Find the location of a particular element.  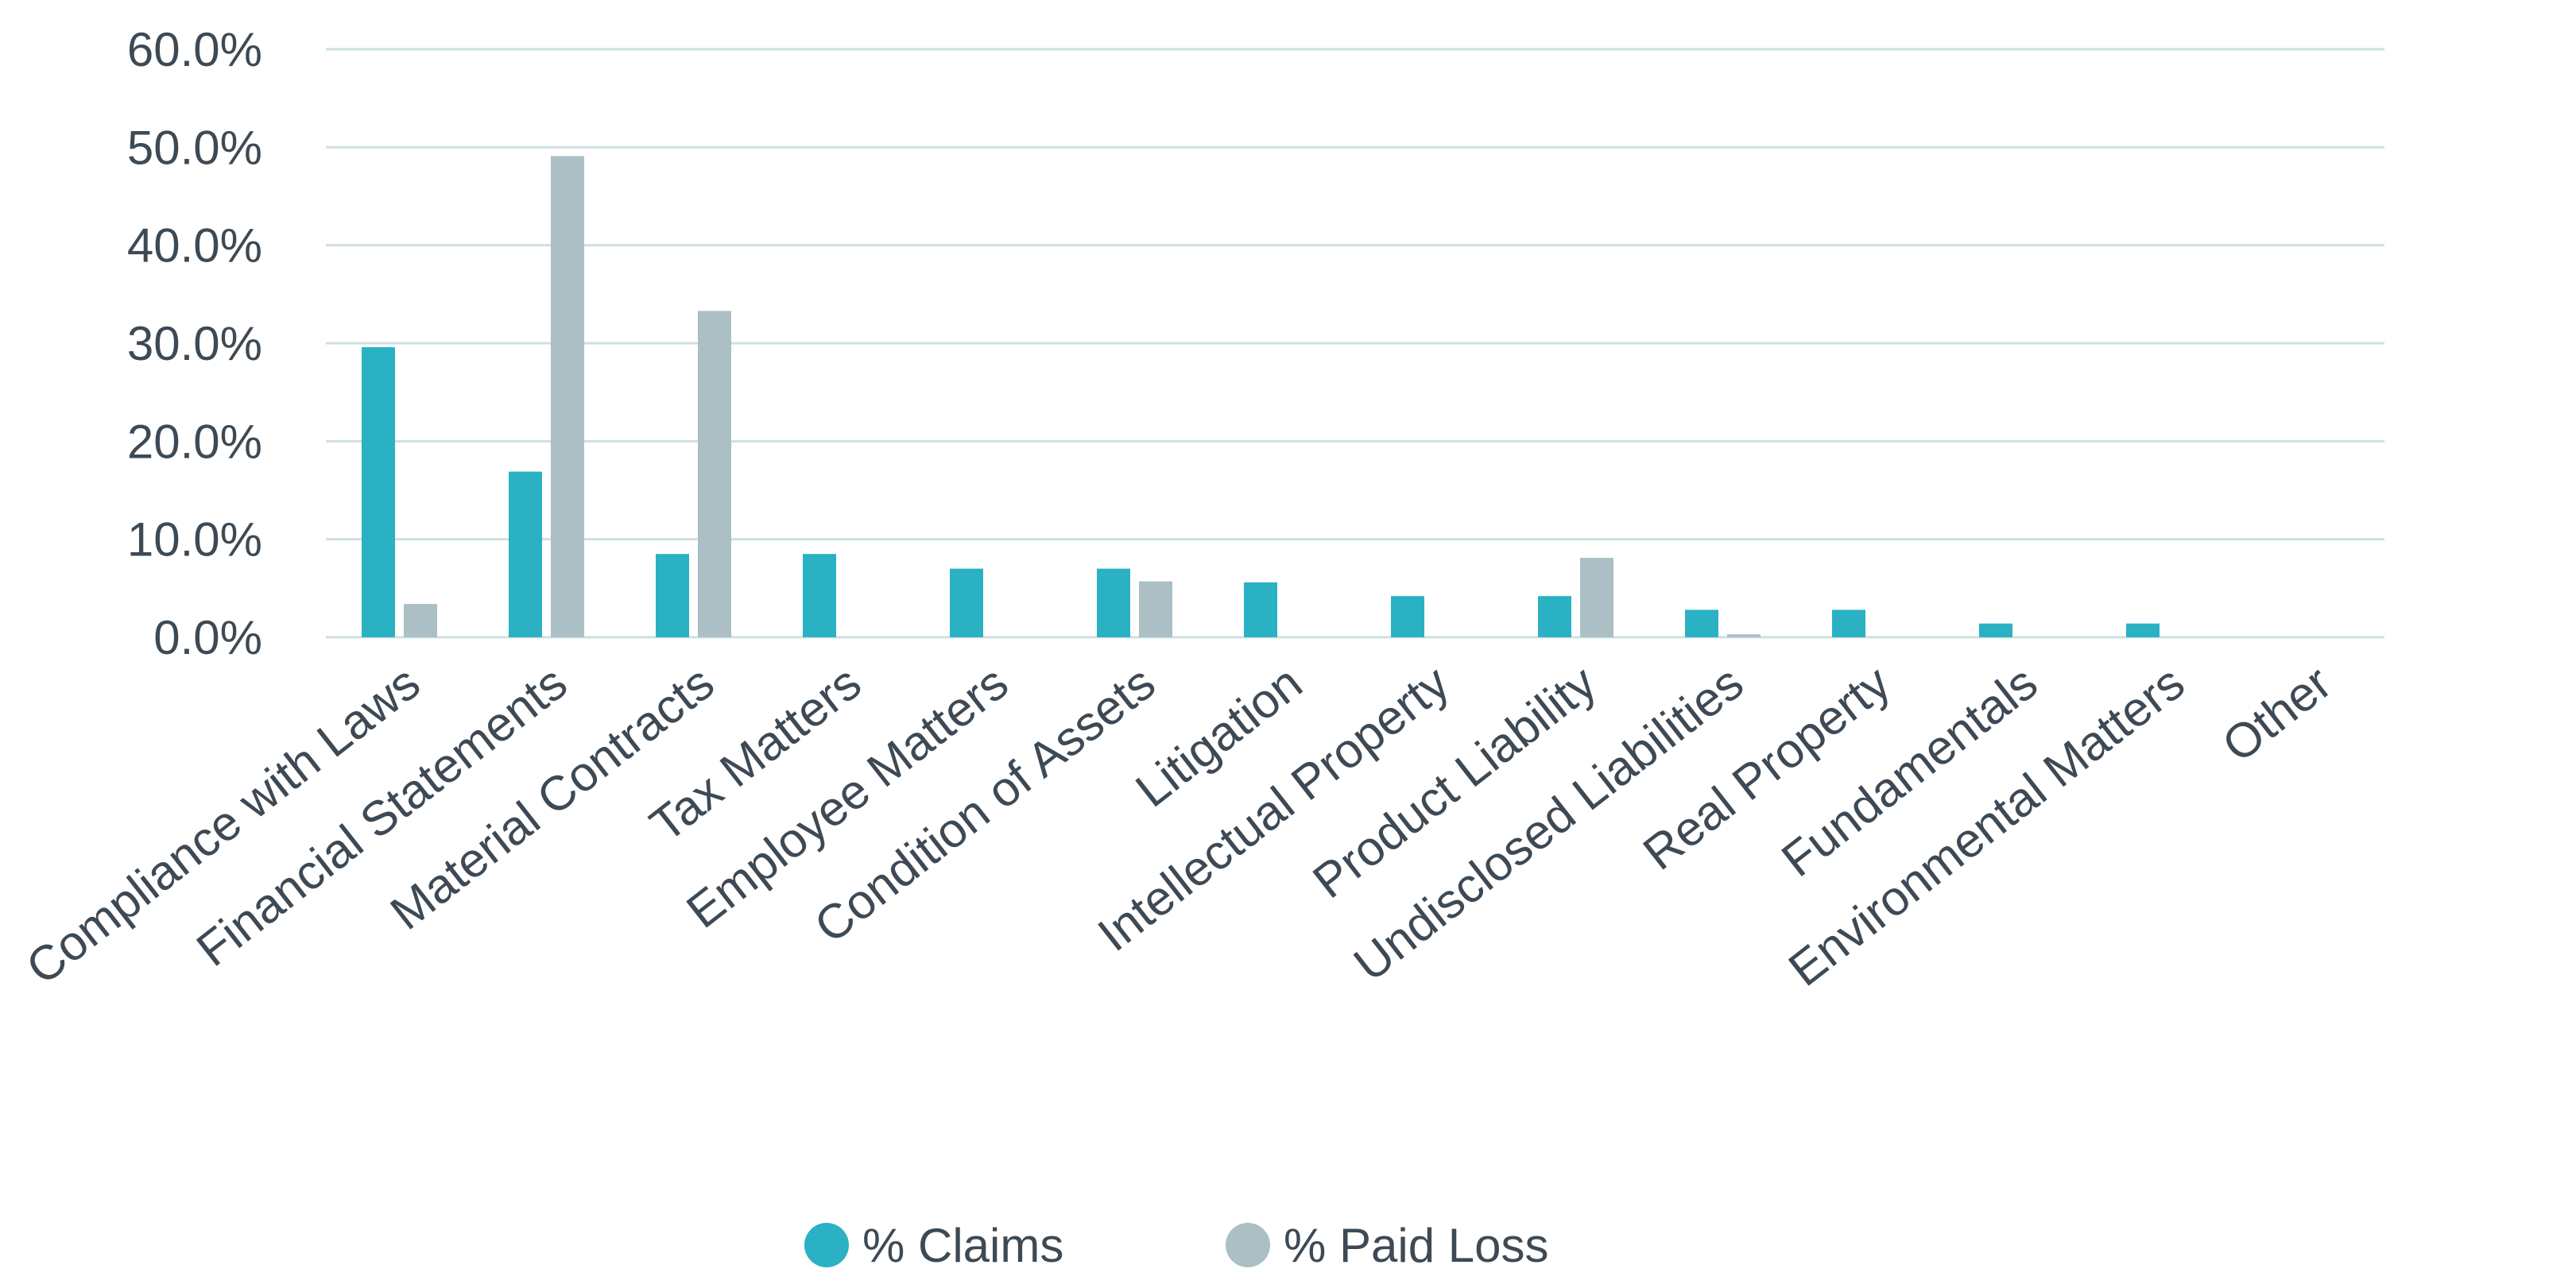

legend-item: % Paid Loss is located at coordinates (1387, 1245).